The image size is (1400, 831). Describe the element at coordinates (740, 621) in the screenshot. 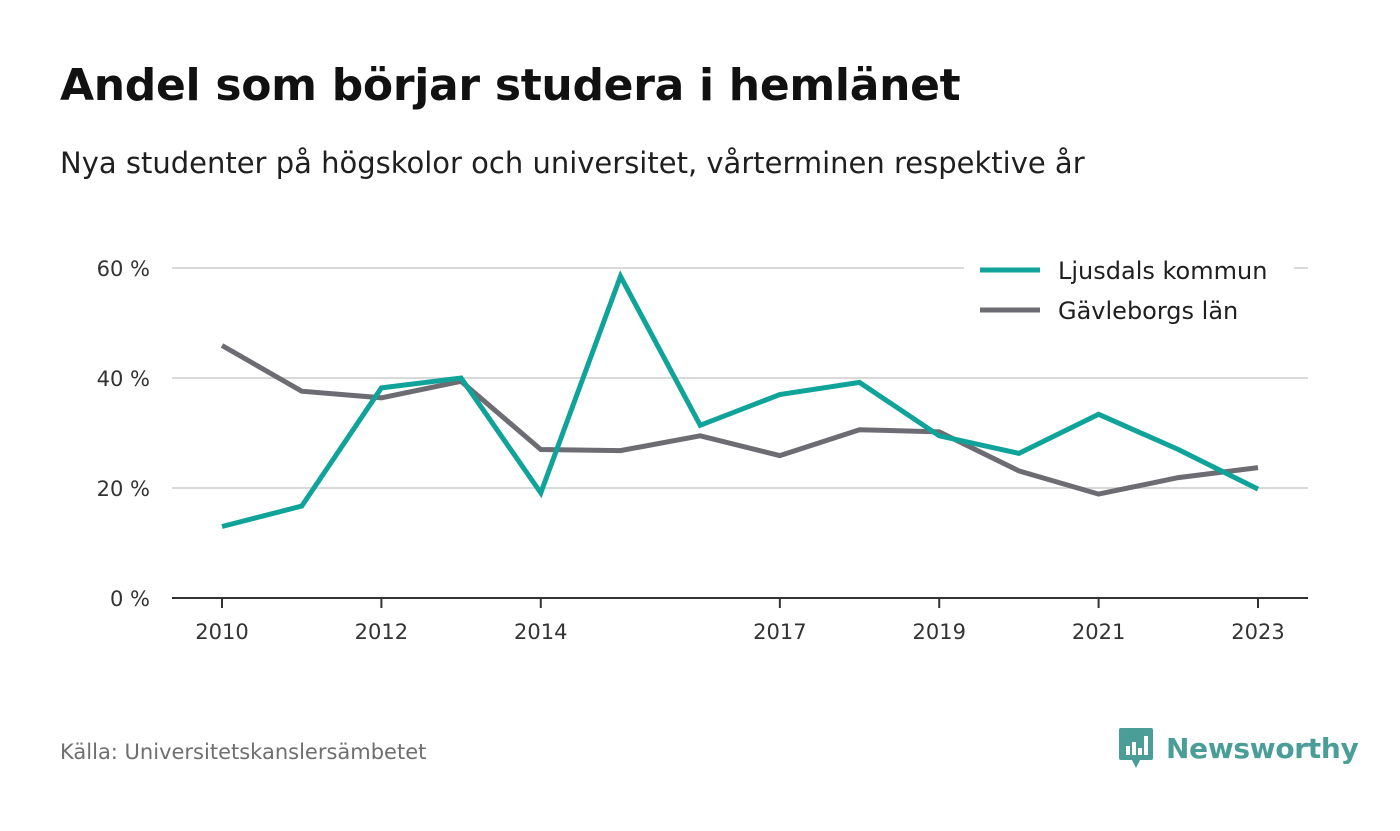

I see `x-axis-ticks: 2010 2012 2014 2017 2019 2021 2023` at that location.